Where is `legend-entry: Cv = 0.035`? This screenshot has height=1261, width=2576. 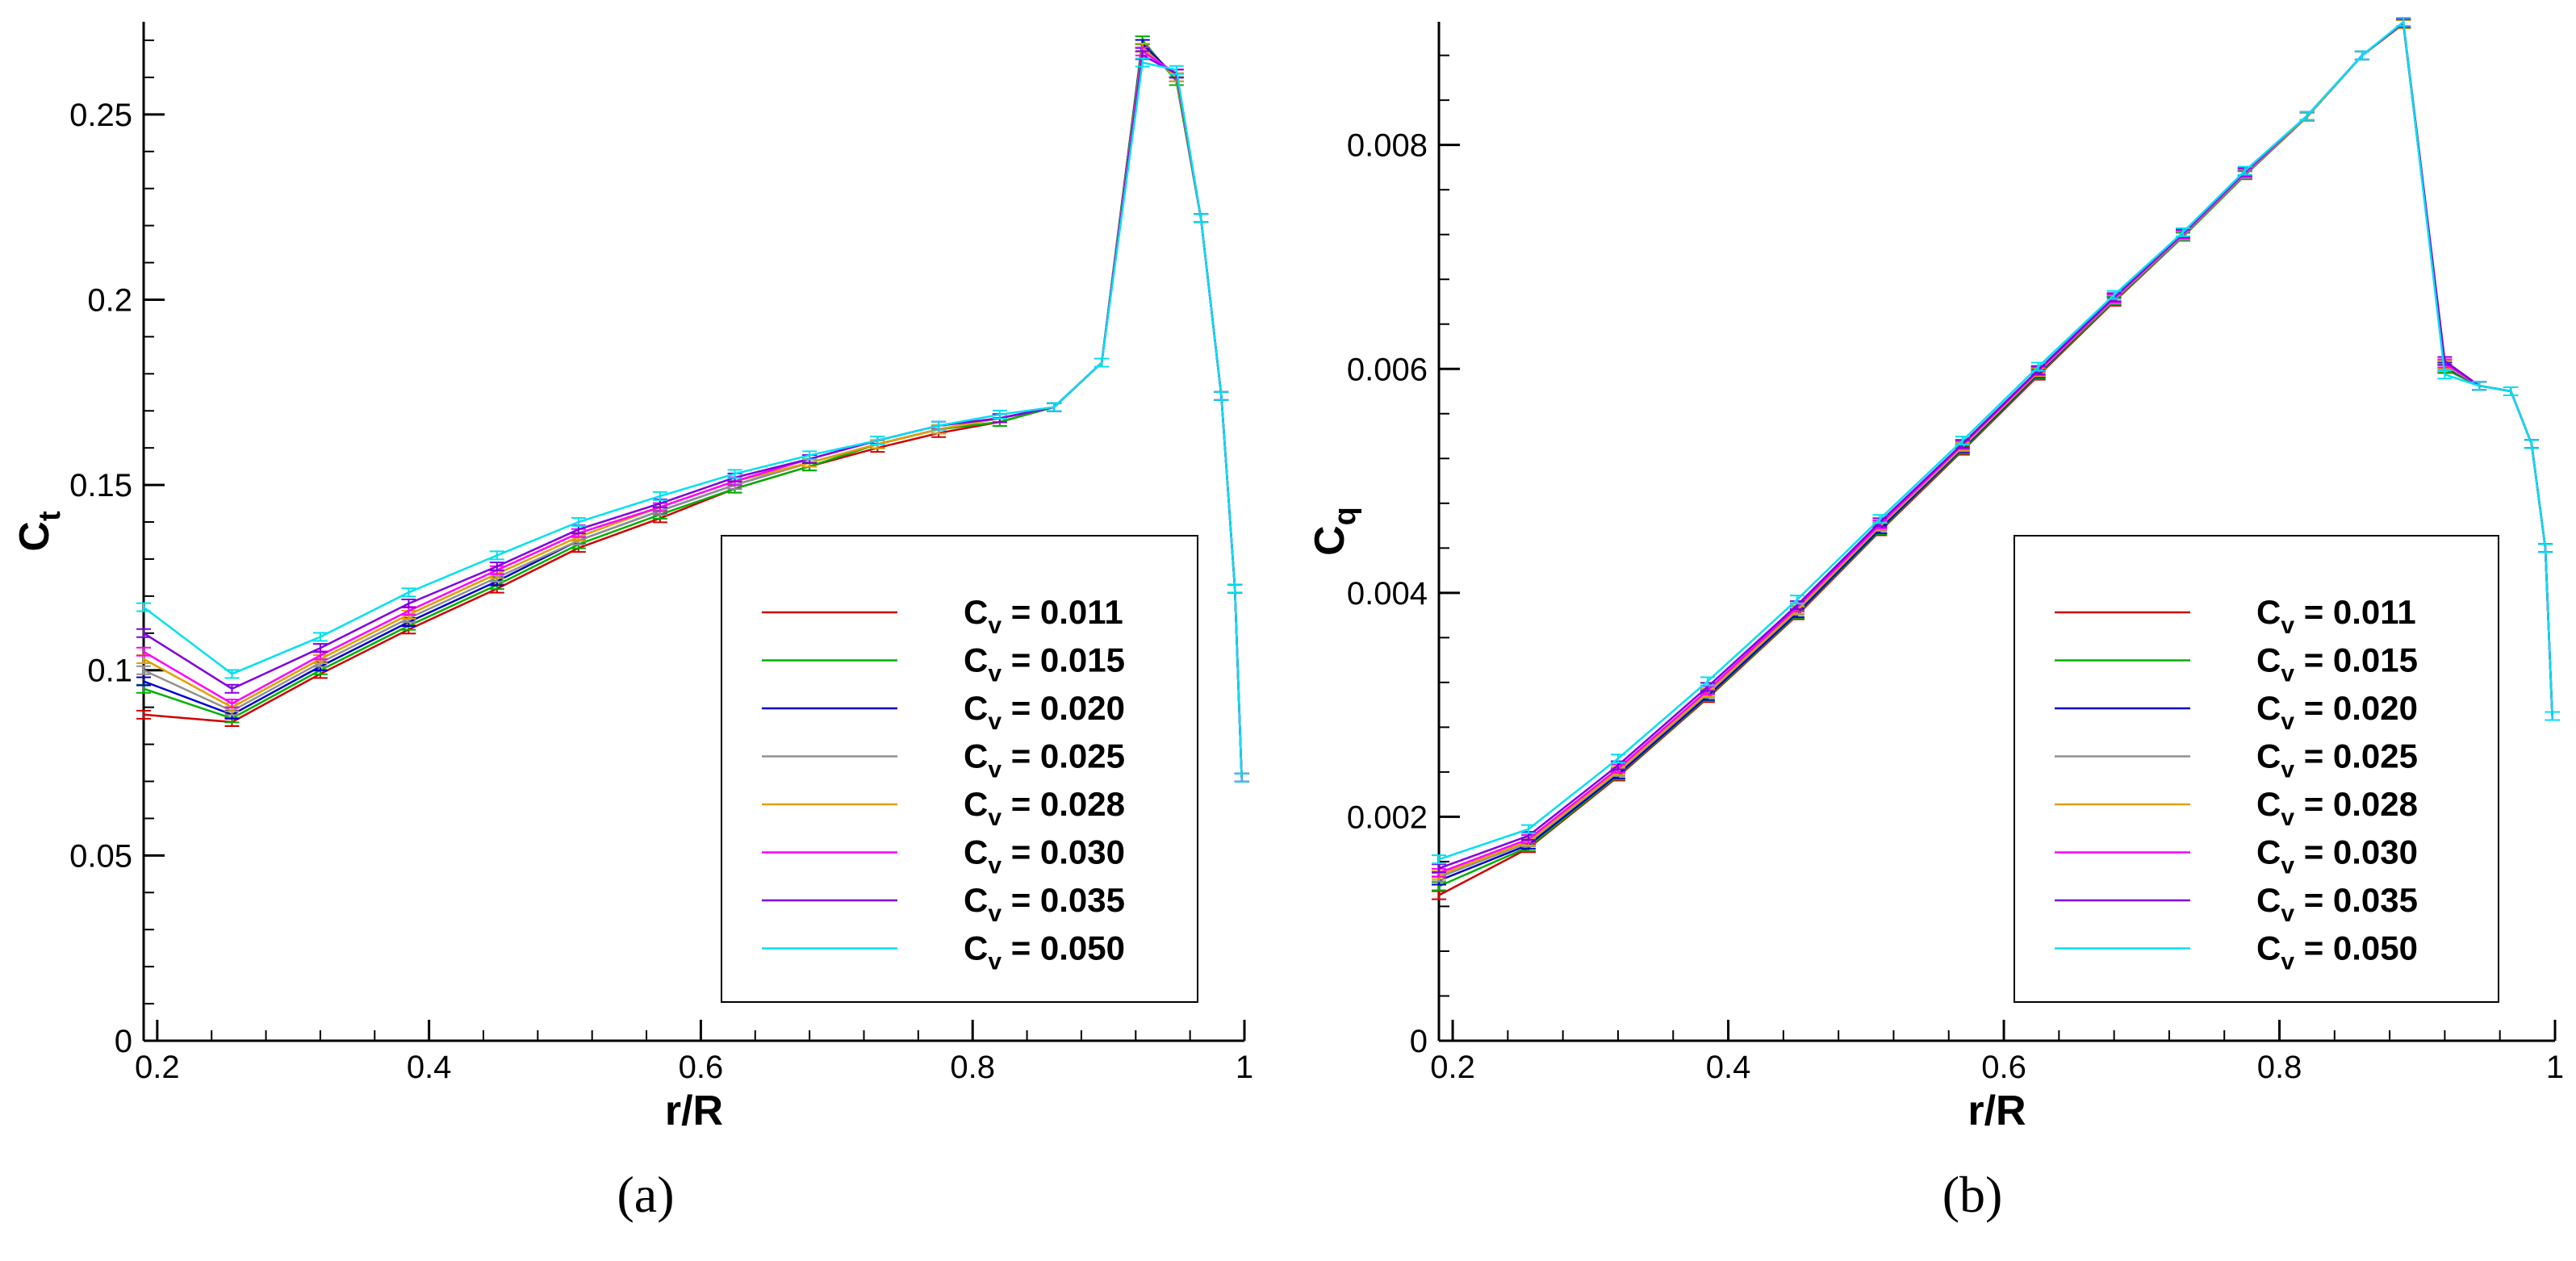
legend-entry: Cv = 0.035 is located at coordinates (2337, 904).